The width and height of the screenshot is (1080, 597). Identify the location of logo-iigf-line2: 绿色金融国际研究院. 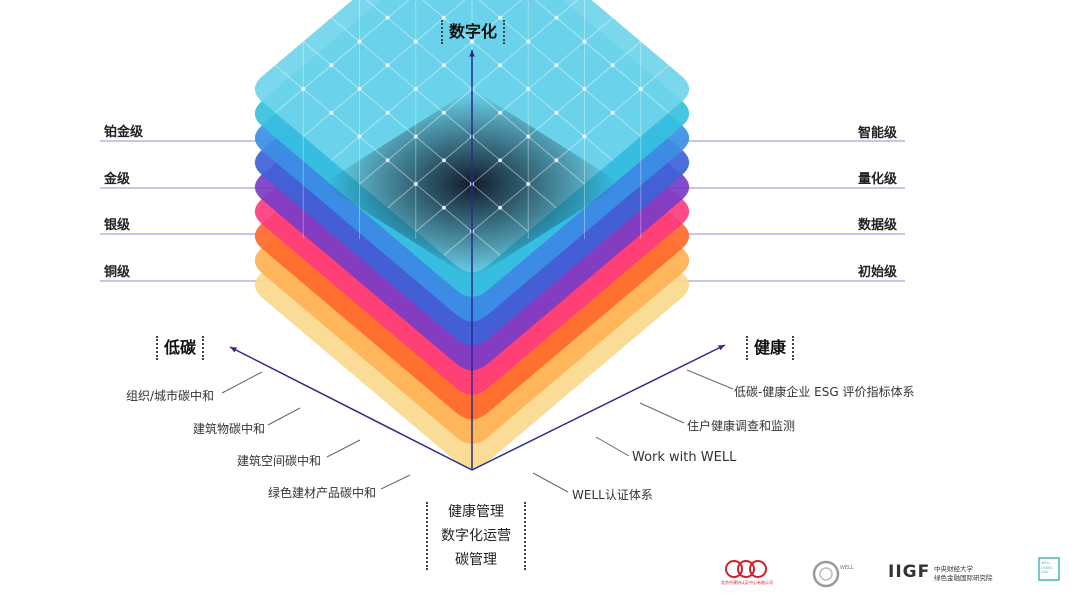
(963, 578).